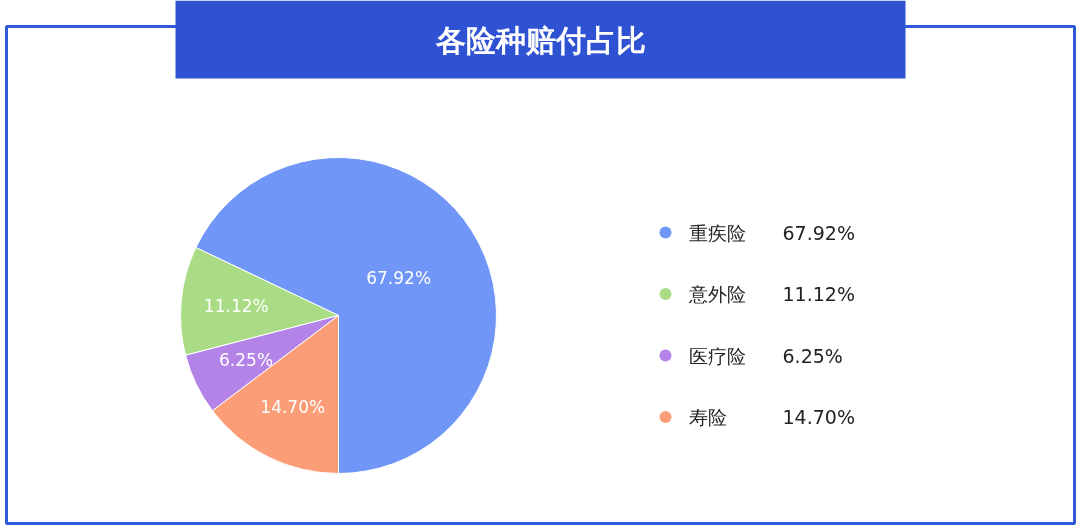  What do you see at coordinates (716, 294) in the screenshot?
I see `legend-label: 意外险` at bounding box center [716, 294].